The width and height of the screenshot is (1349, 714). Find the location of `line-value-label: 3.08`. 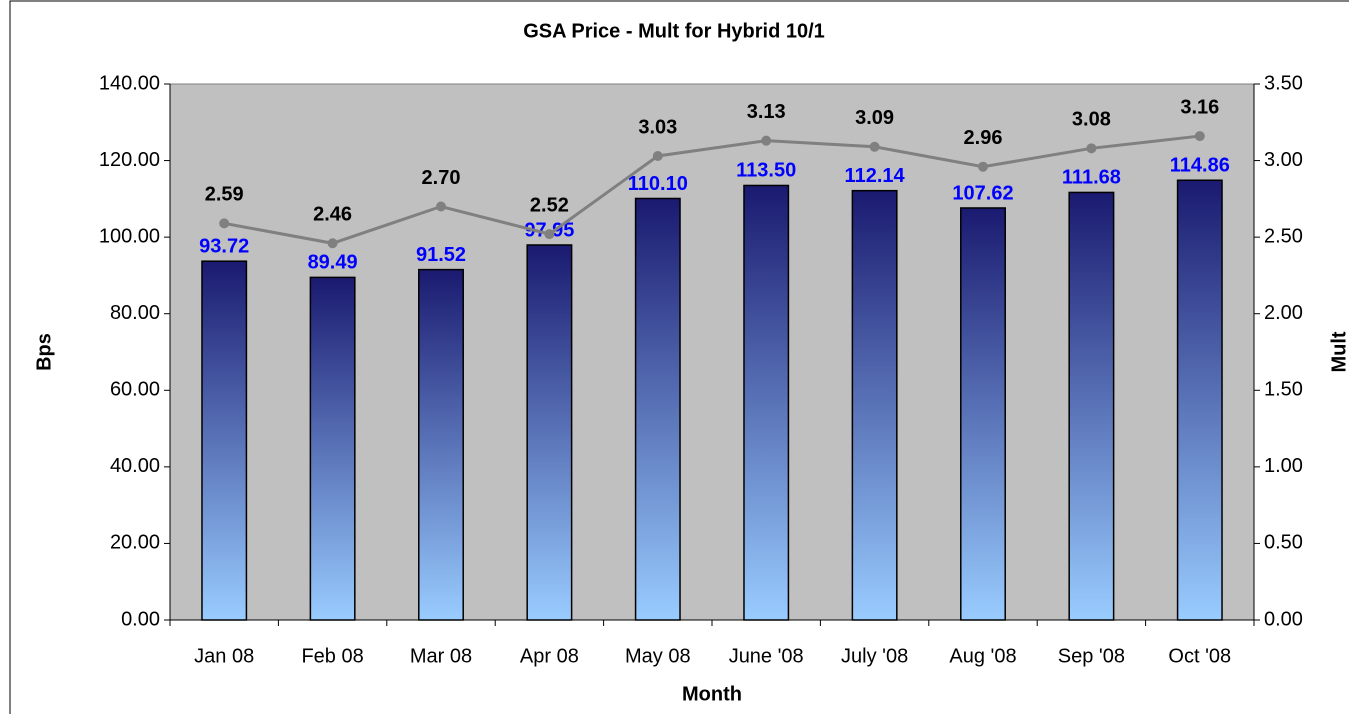

line-value-label: 3.08 is located at coordinates (1091, 120).